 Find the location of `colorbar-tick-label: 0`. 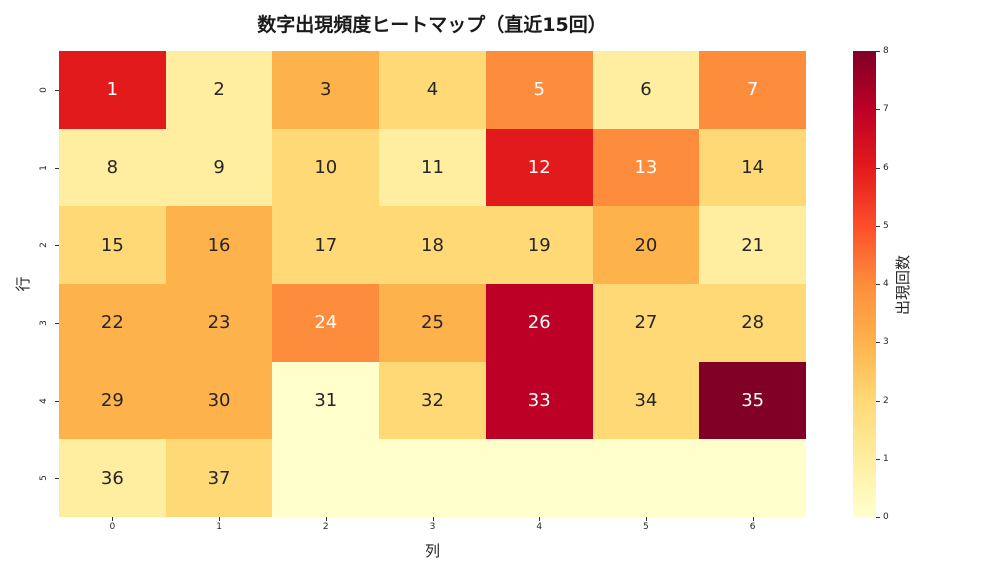

colorbar-tick-label: 0 is located at coordinates (886, 517).